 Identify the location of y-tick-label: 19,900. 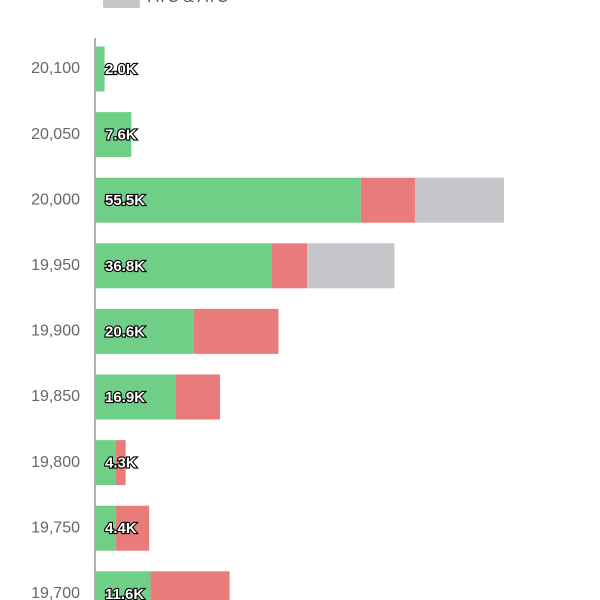
(55, 331).